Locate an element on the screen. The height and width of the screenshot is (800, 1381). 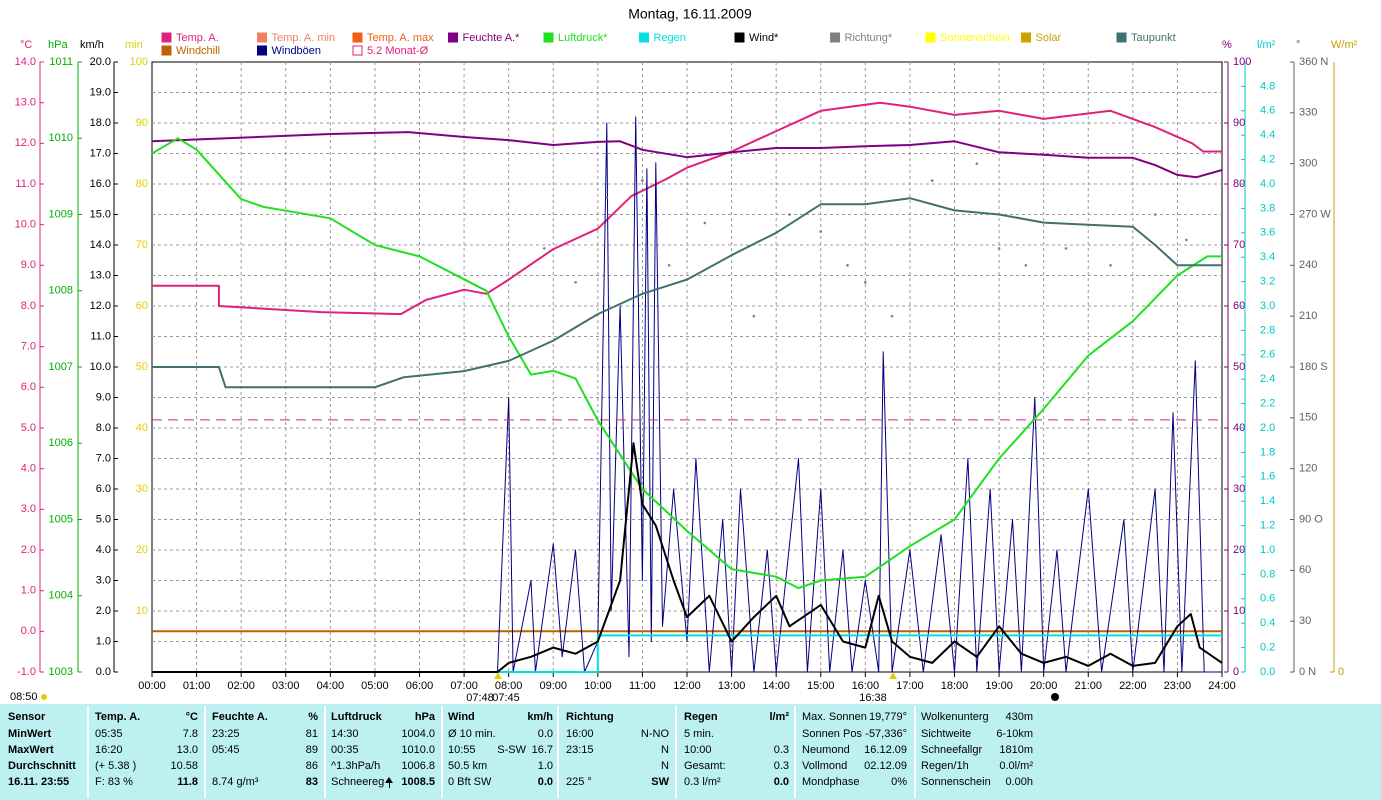
cell-value: 0.0l/m² is located at coordinates (1016, 766).